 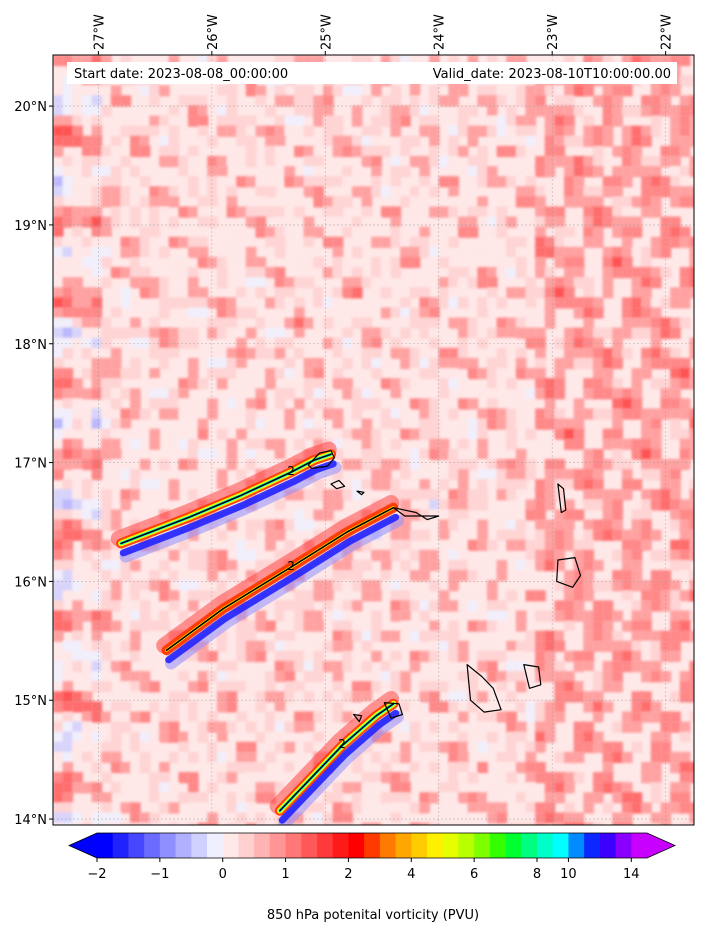 What do you see at coordinates (569, 572) in the screenshot?
I see `island-boa-vista` at bounding box center [569, 572].